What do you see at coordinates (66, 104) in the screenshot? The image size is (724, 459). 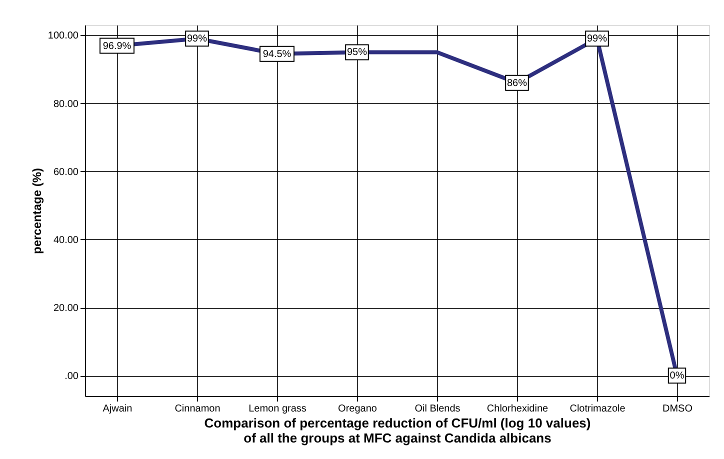 I see `y-tick-label: 80.00` at bounding box center [66, 104].